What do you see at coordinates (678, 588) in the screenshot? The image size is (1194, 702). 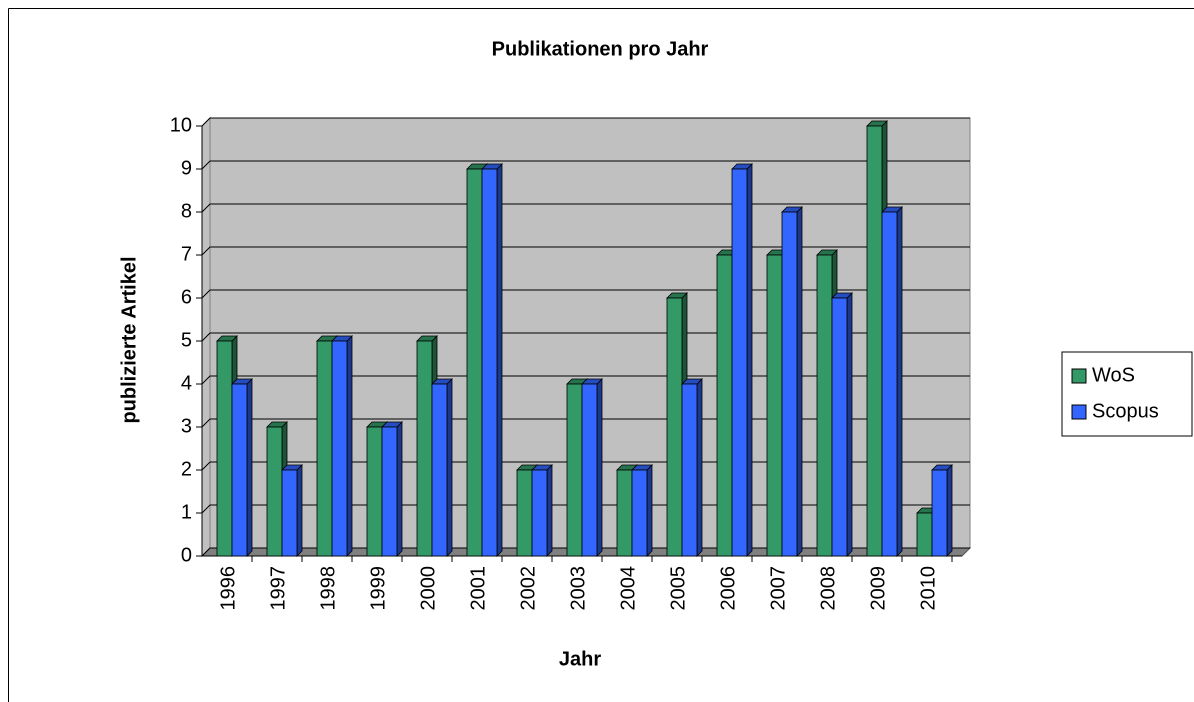 I see `x-tick-label: 2005` at bounding box center [678, 588].